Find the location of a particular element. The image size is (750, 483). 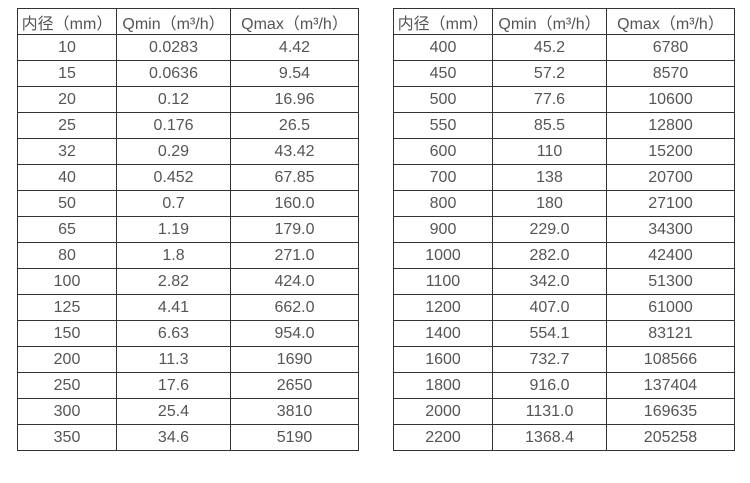

table-row: 250 17.6 2650 is located at coordinates (188, 385).